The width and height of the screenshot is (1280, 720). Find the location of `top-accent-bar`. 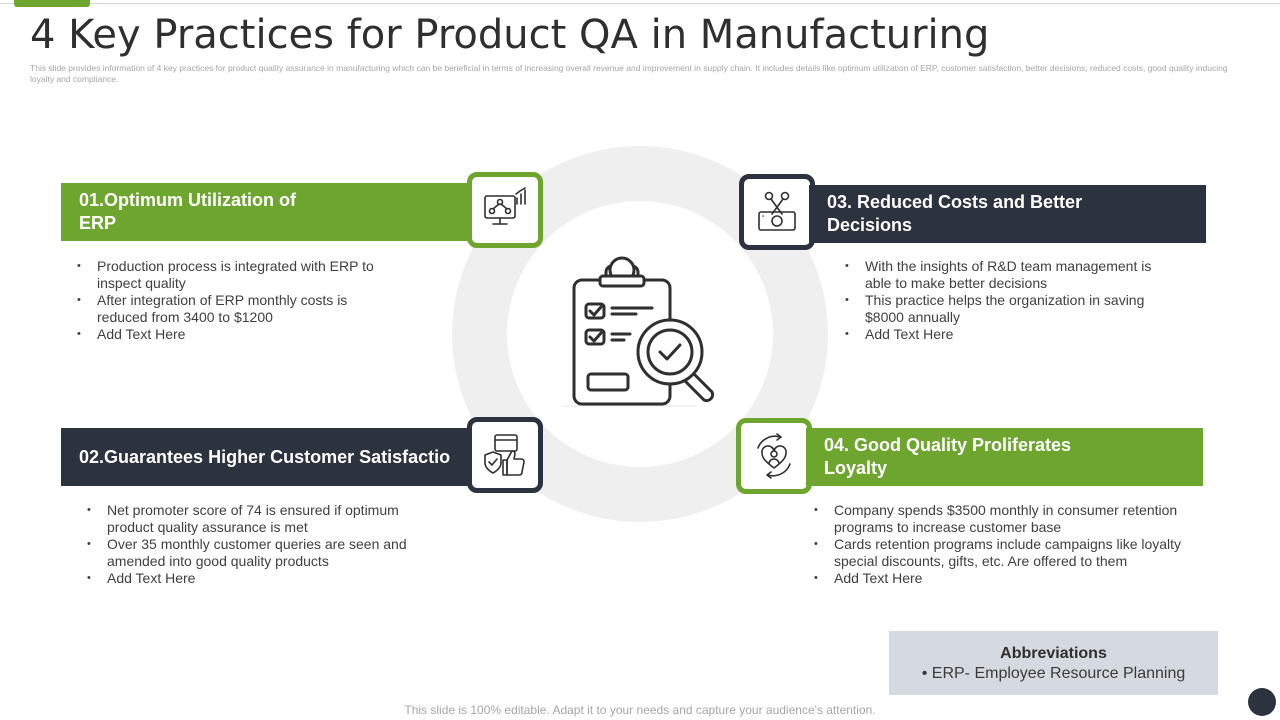

top-accent-bar is located at coordinates (52, 3).